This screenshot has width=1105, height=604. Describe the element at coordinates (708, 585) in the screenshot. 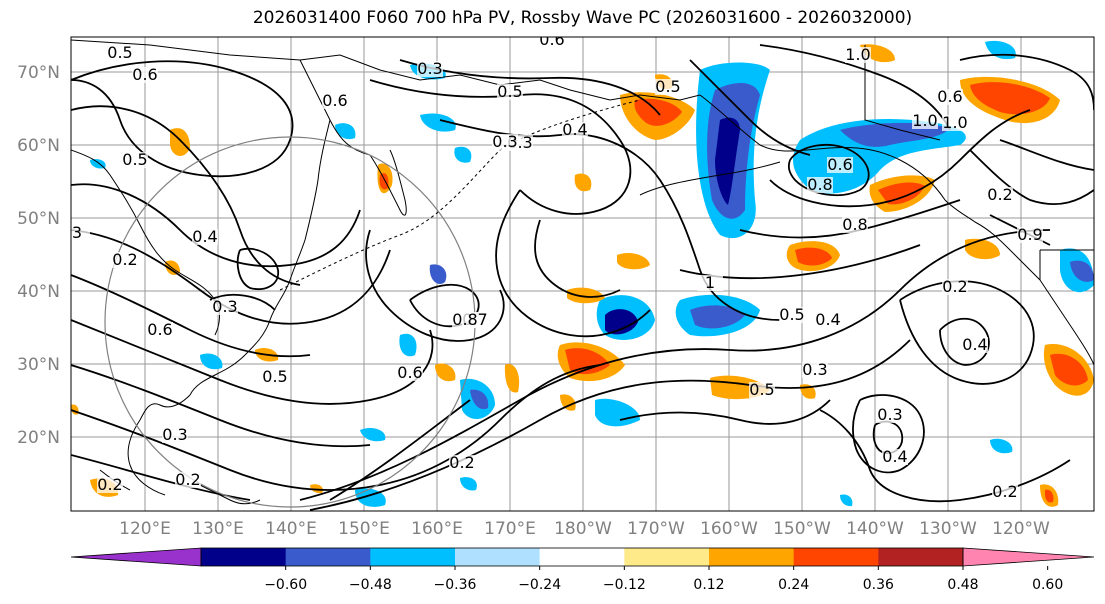

I see `colorbar-tick-label: 0.12` at that location.